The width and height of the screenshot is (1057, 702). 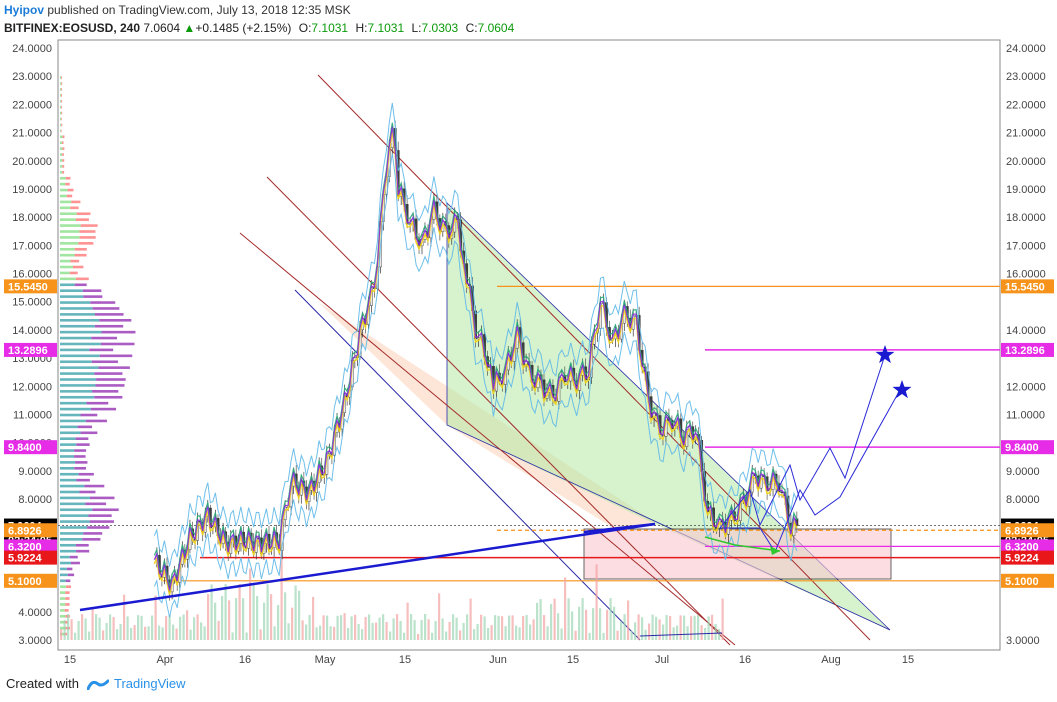 What do you see at coordinates (1025, 287) in the screenshot?
I see `price-tag-label-right: 15.5450` at bounding box center [1025, 287].